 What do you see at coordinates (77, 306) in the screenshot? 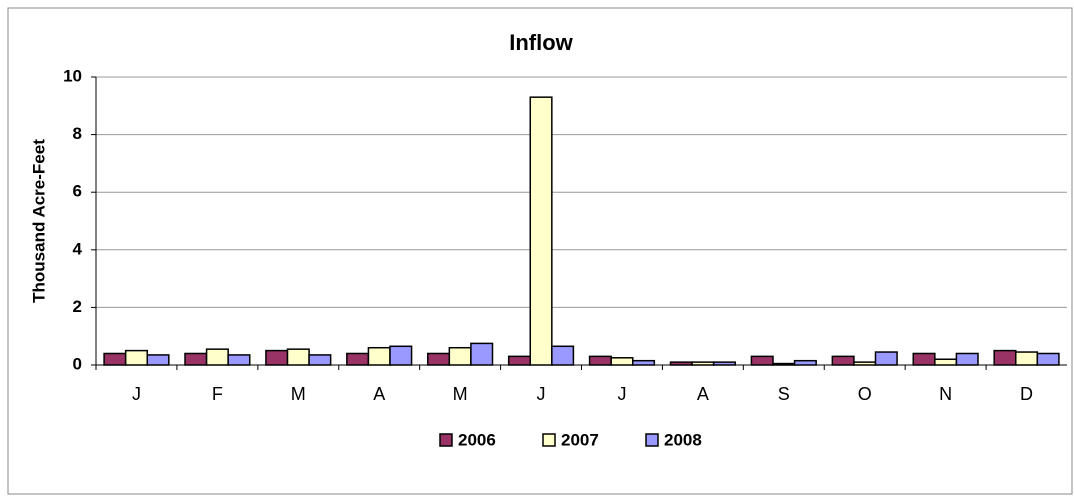
I see `y-tick-label: 2` at bounding box center [77, 306].